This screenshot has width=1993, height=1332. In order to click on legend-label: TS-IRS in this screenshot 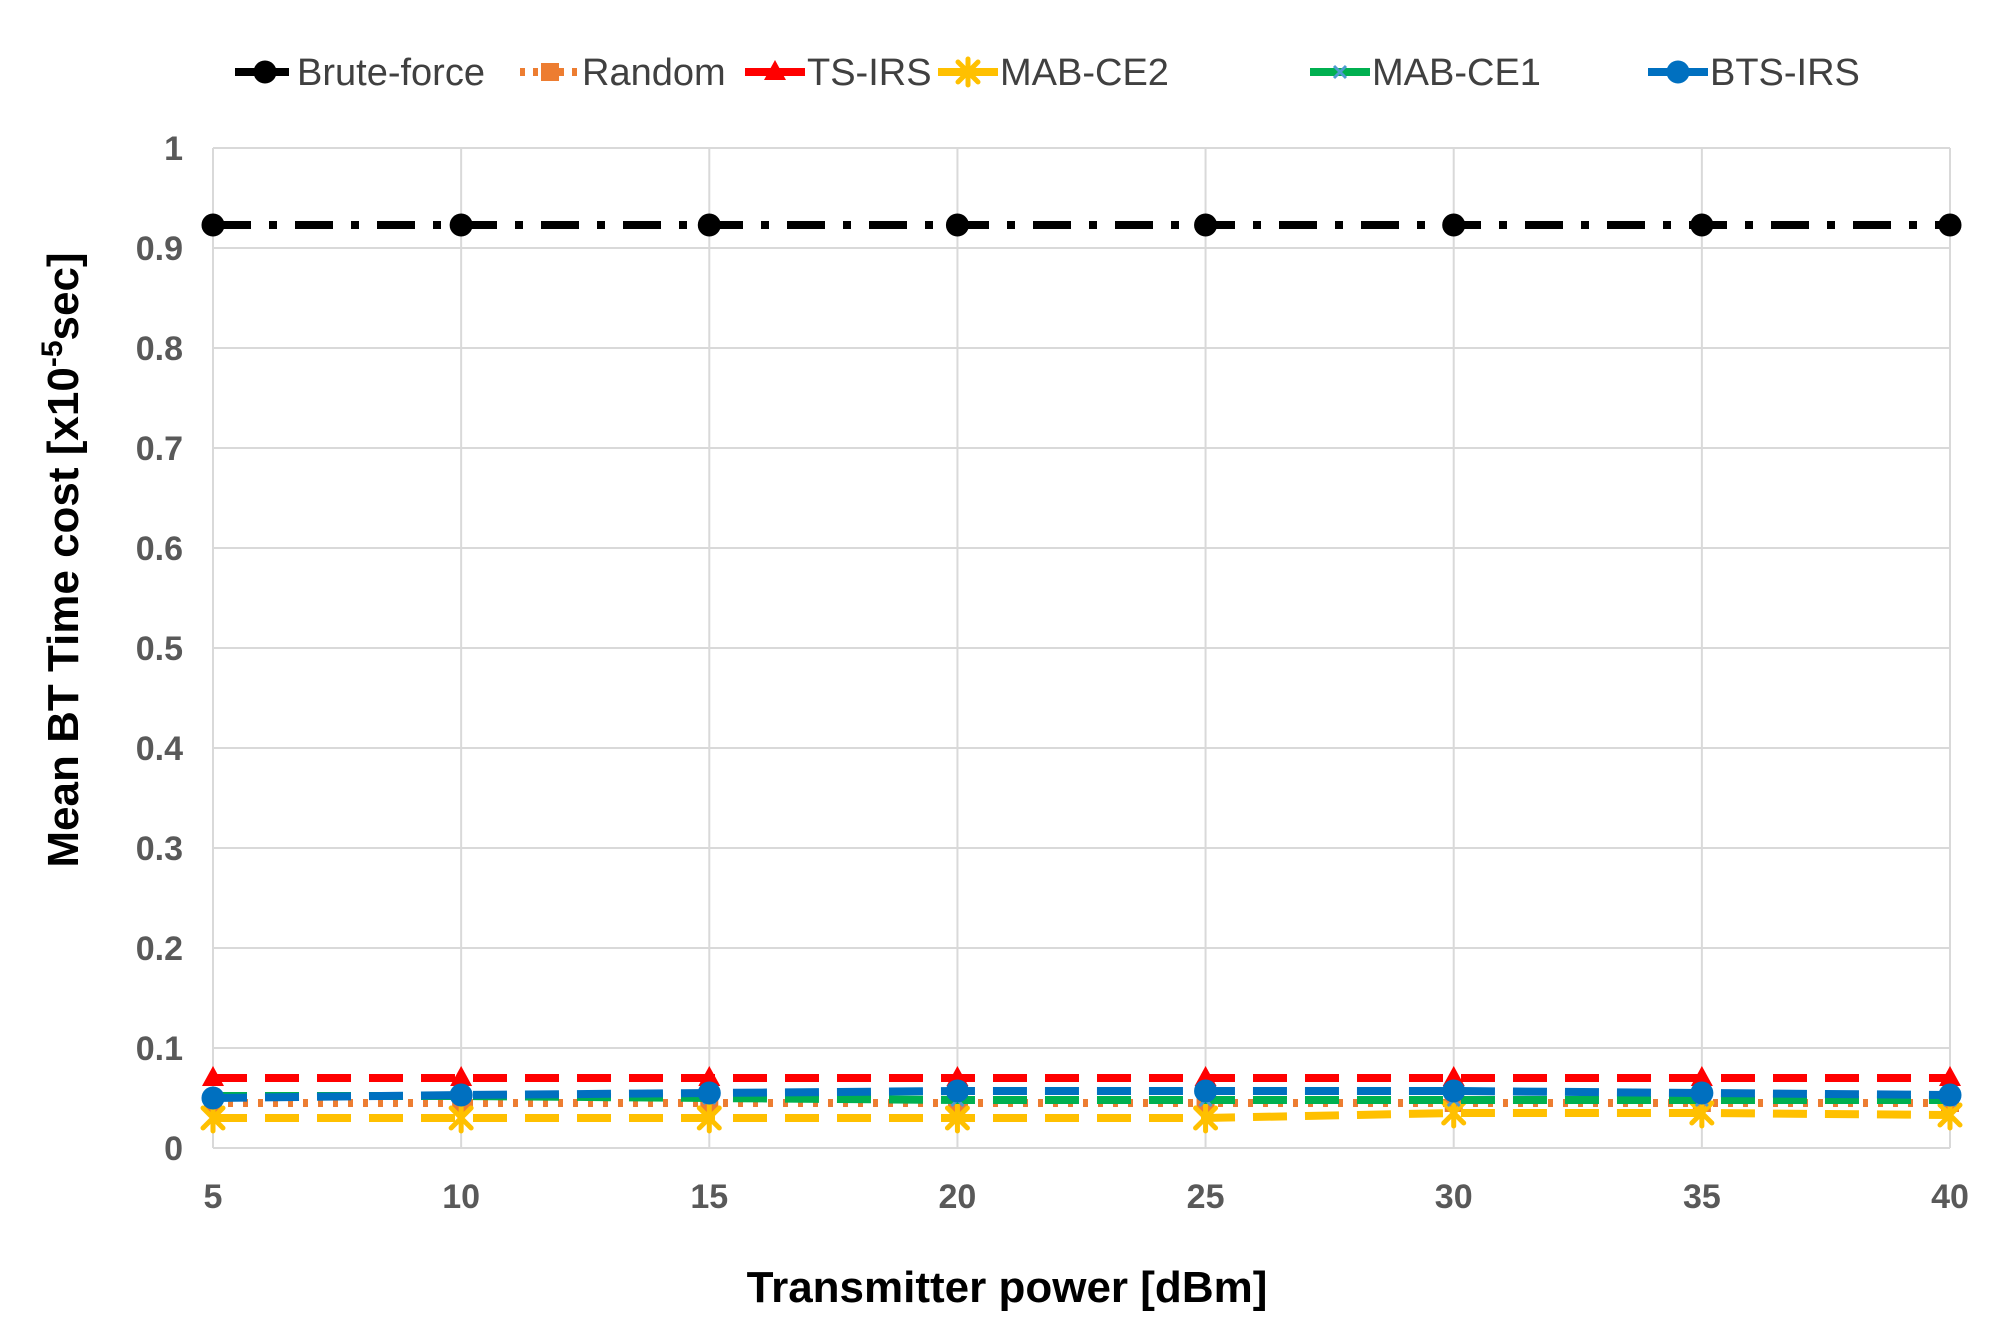, I will do `click(869, 73)`.